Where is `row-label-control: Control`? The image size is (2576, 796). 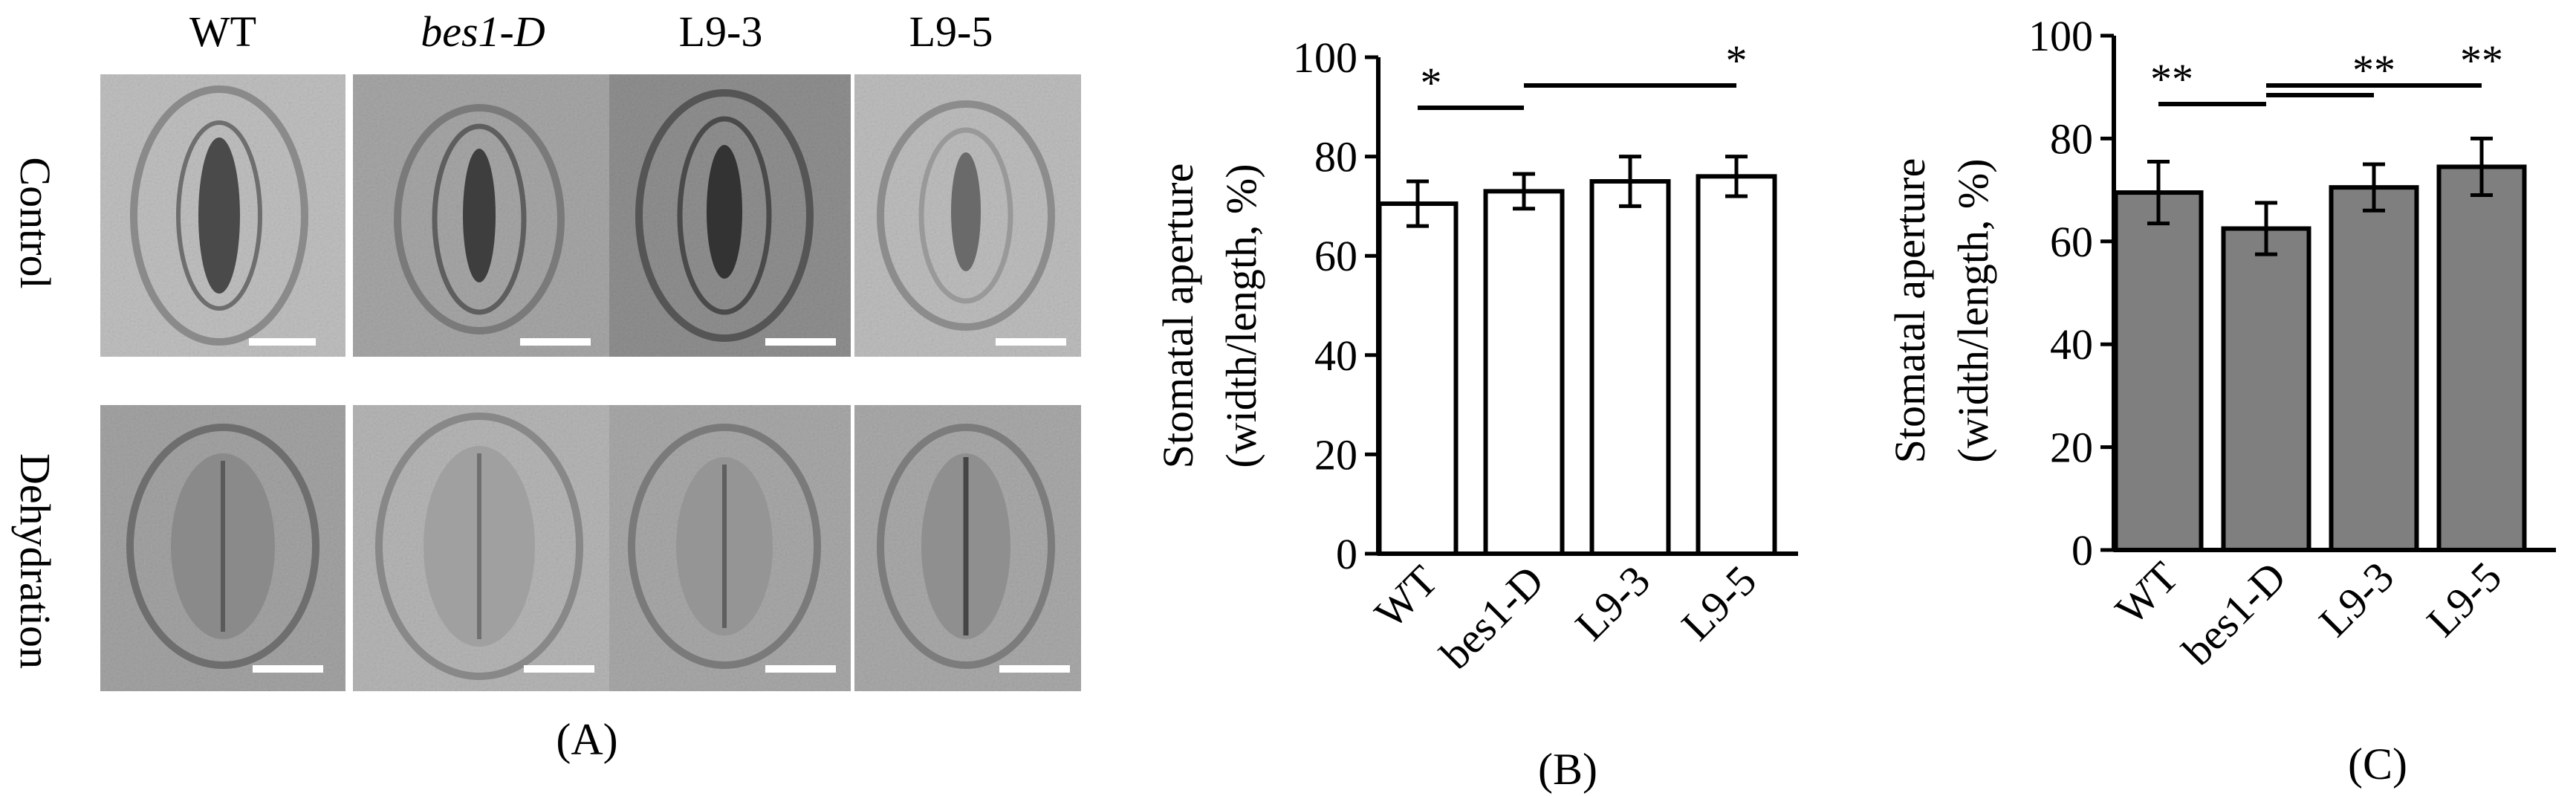 row-label-control: Control is located at coordinates (35, 223).